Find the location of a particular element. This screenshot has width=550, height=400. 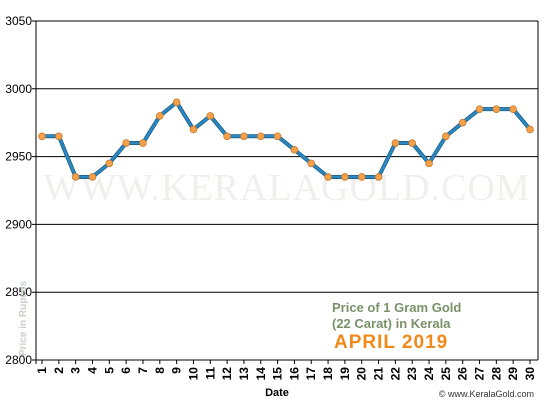

x-tick-7: 7 is located at coordinates (143, 370).